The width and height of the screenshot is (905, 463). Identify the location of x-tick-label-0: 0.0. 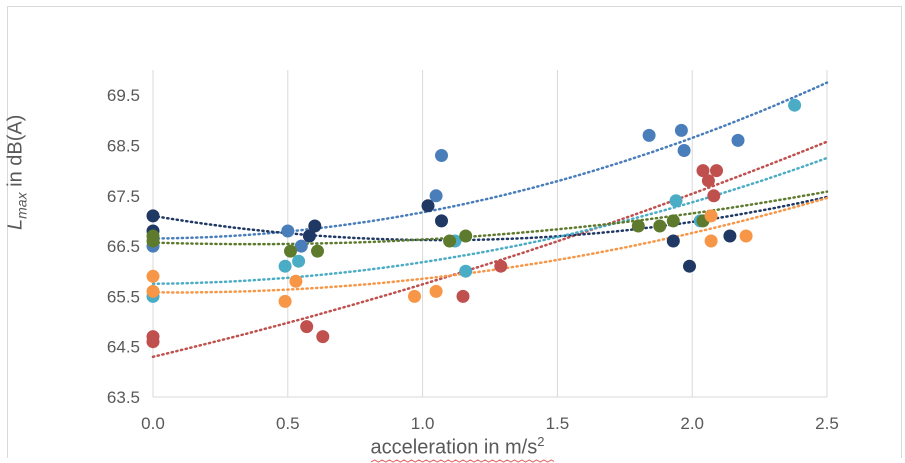
(153, 423).